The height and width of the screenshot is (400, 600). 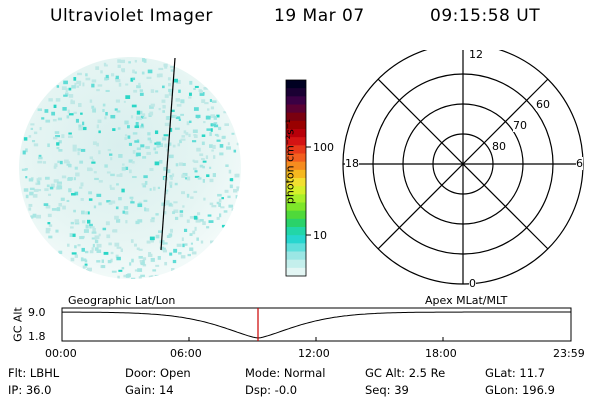 What do you see at coordinates (186, 353) in the screenshot?
I see `x-tick-0600: 06:00` at bounding box center [186, 353].